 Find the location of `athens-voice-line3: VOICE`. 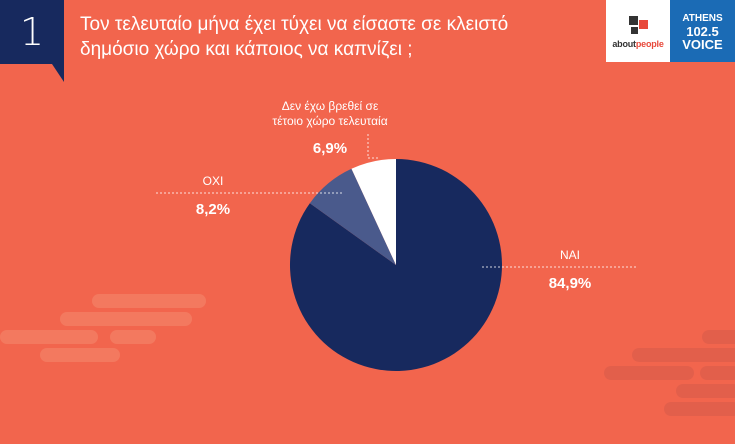

athens-voice-line3: VOICE is located at coordinates (702, 44).